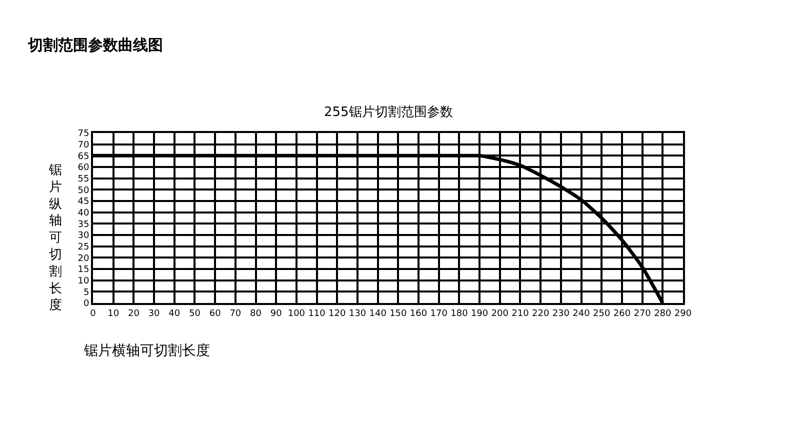 The image size is (800, 448). What do you see at coordinates (521, 313) in the screenshot?
I see `x-tick-label: 210` at bounding box center [521, 313].